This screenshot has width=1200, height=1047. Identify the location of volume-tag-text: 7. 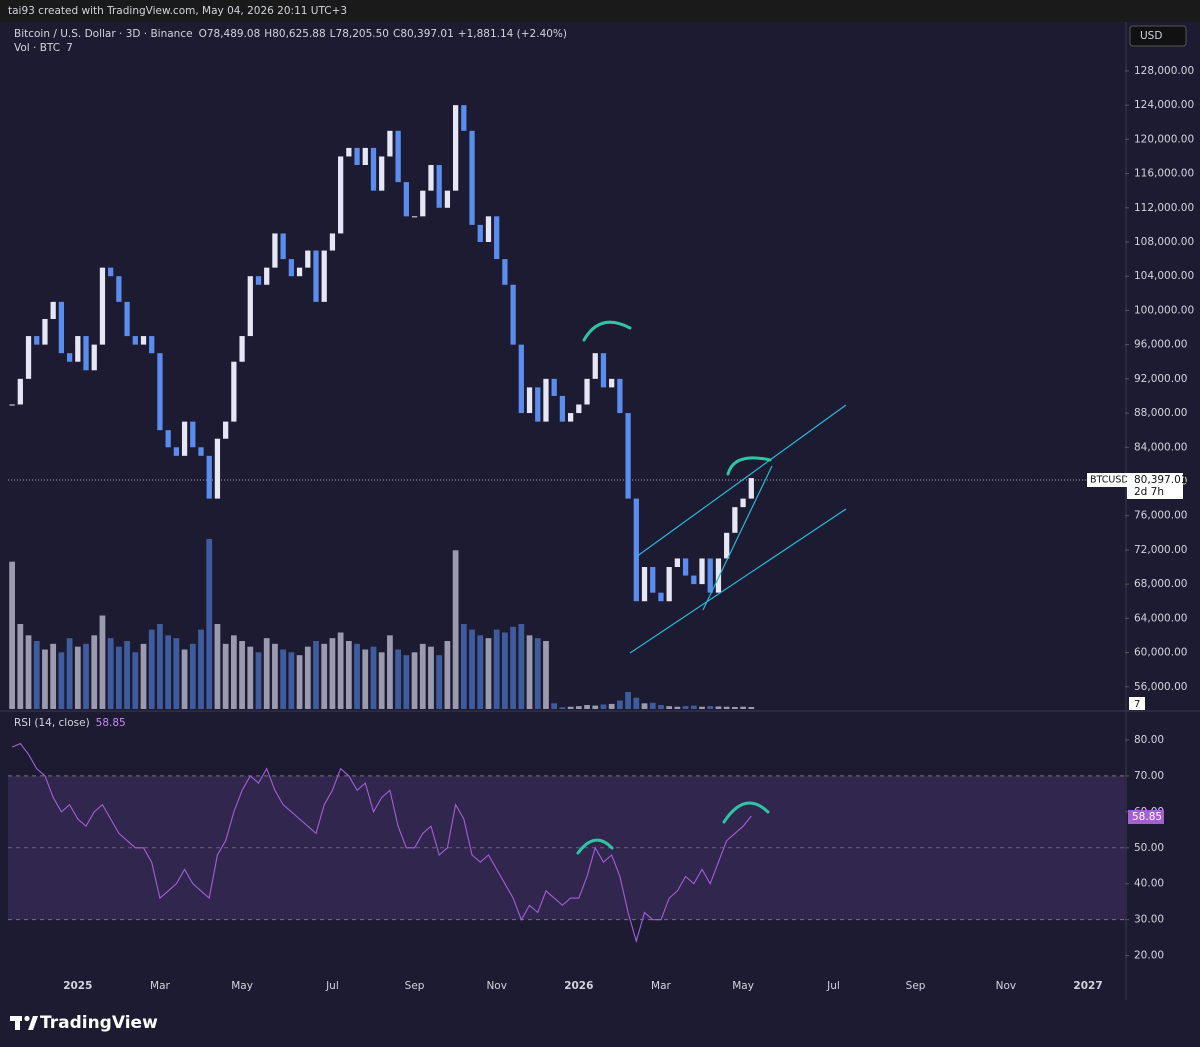
(1137, 704).